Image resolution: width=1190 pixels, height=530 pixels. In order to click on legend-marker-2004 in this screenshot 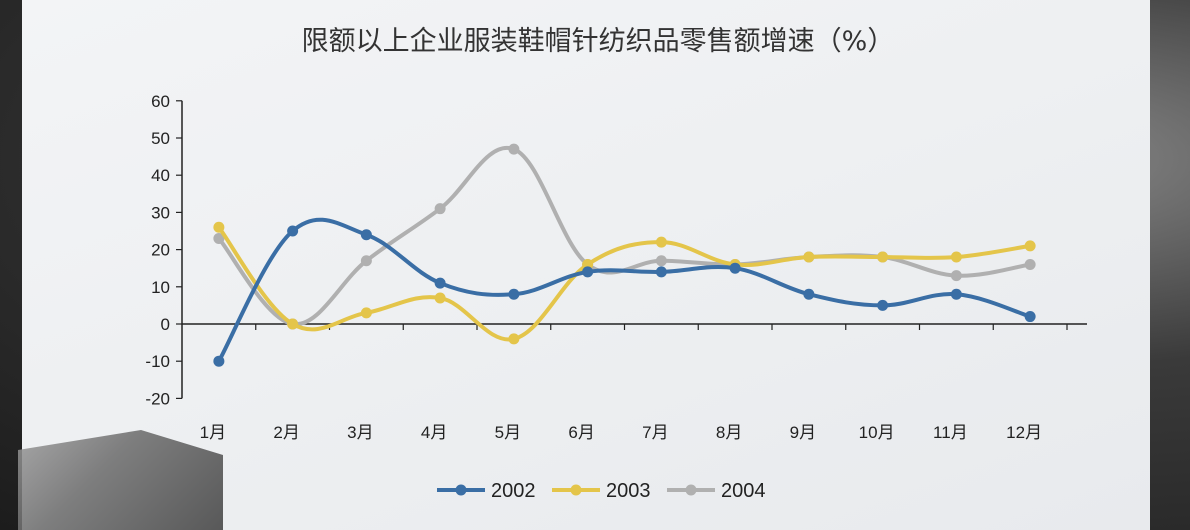, I will do `click(691, 490)`.